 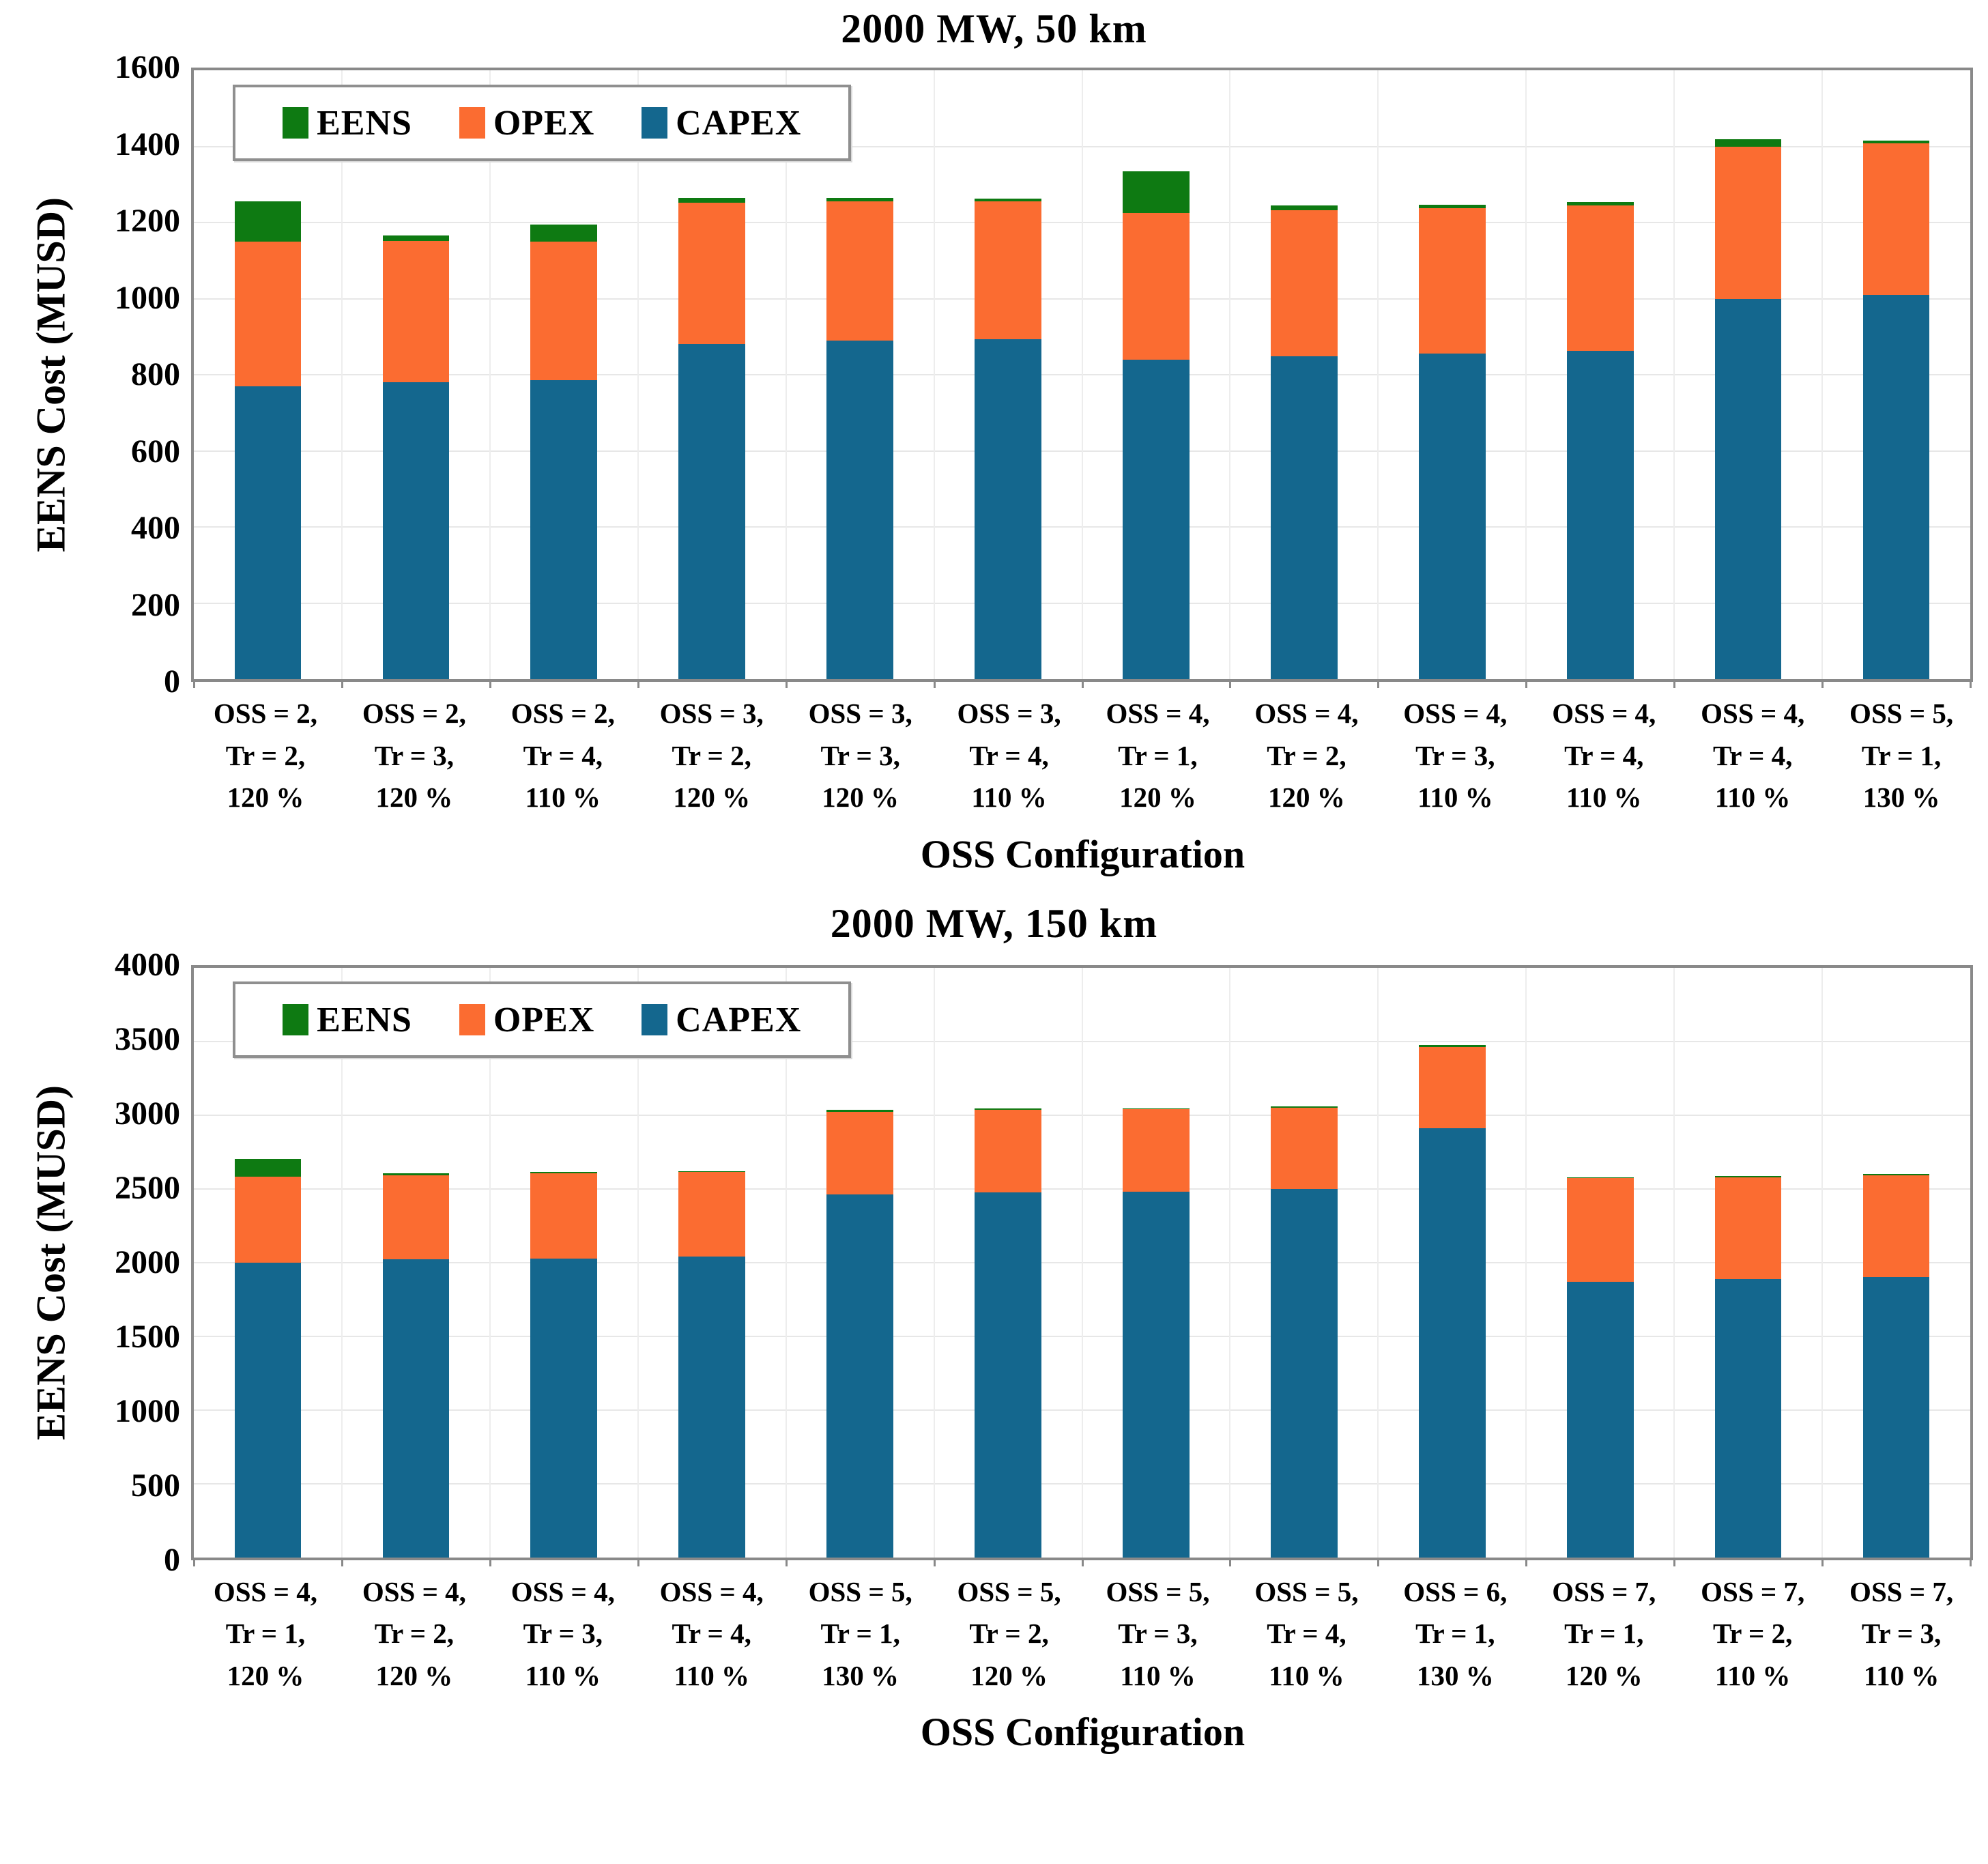 I want to click on x-category-label: OSS = 4, Tr = 1, 120 %, so click(x=265, y=1634).